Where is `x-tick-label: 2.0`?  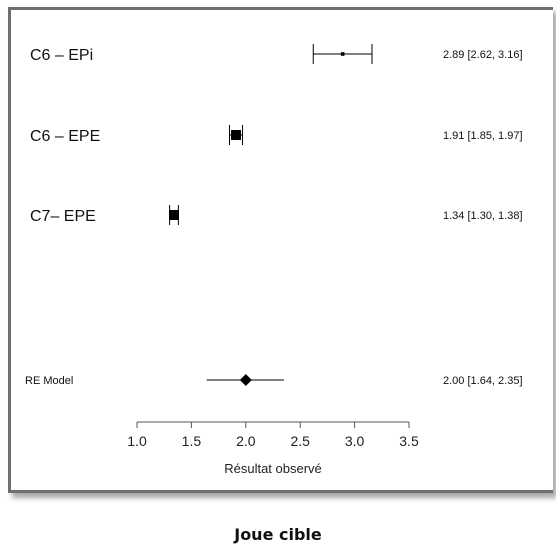 x-tick-label: 2.0 is located at coordinates (246, 441).